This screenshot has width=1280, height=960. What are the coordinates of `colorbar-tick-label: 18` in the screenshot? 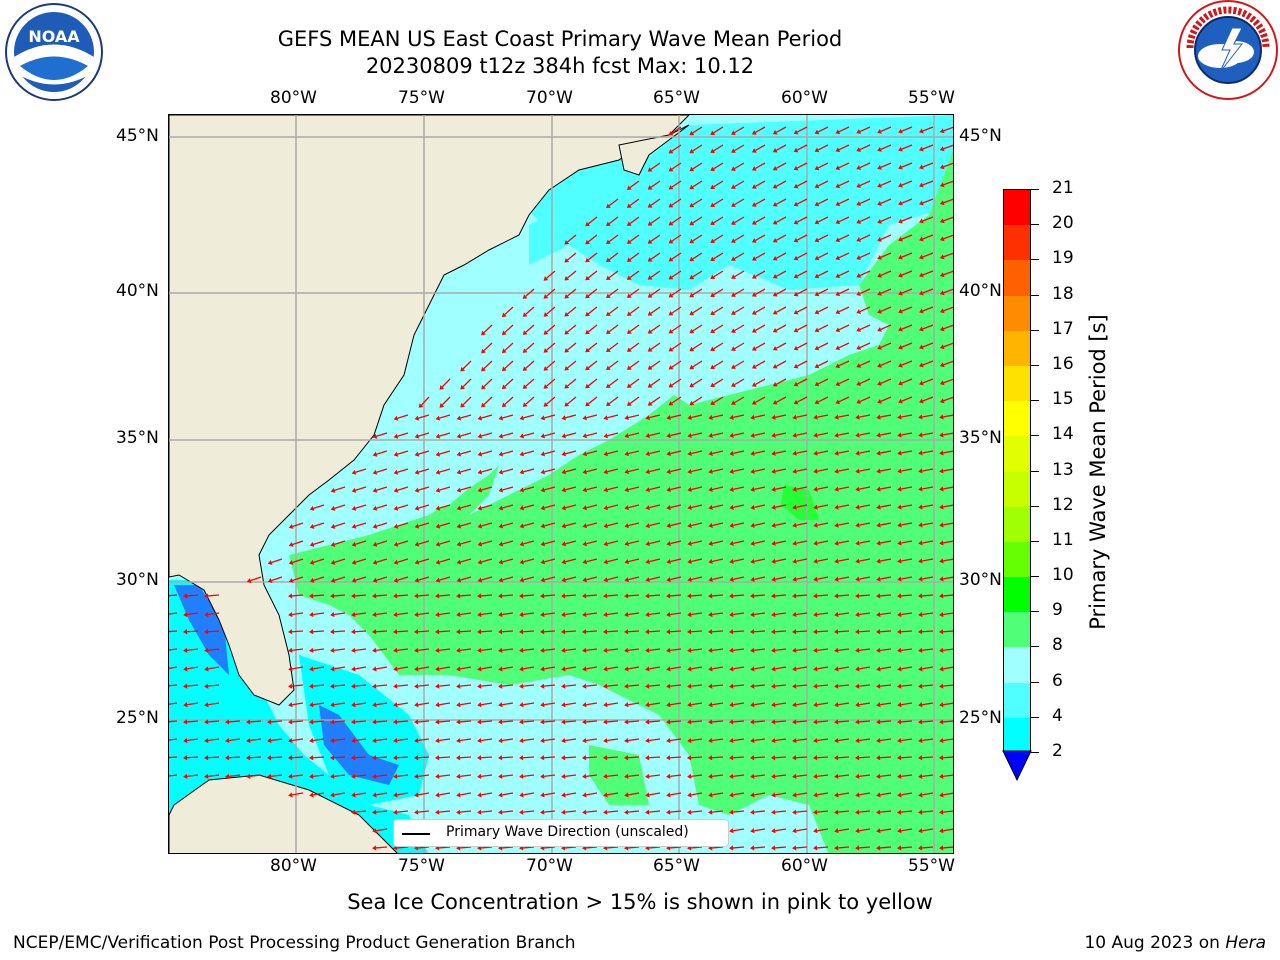 It's located at (1063, 293).